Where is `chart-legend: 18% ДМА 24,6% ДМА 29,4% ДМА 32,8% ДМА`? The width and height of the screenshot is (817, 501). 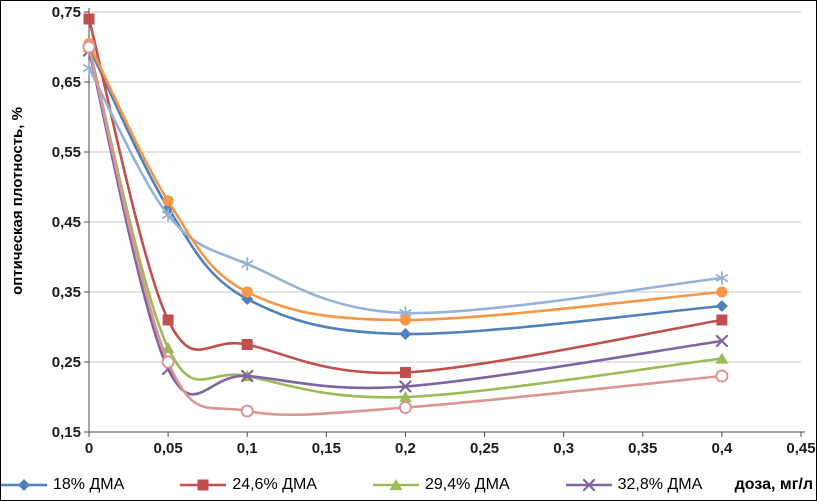 chart-legend: 18% ДМА 24,6% ДМА 29,4% ДМА 32,8% ДМА is located at coordinates (351, 485).